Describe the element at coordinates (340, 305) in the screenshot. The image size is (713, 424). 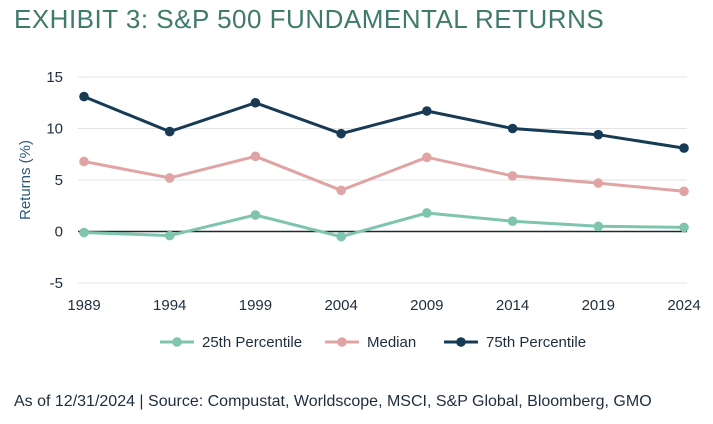
I see `x-tick-label: 2004` at that location.